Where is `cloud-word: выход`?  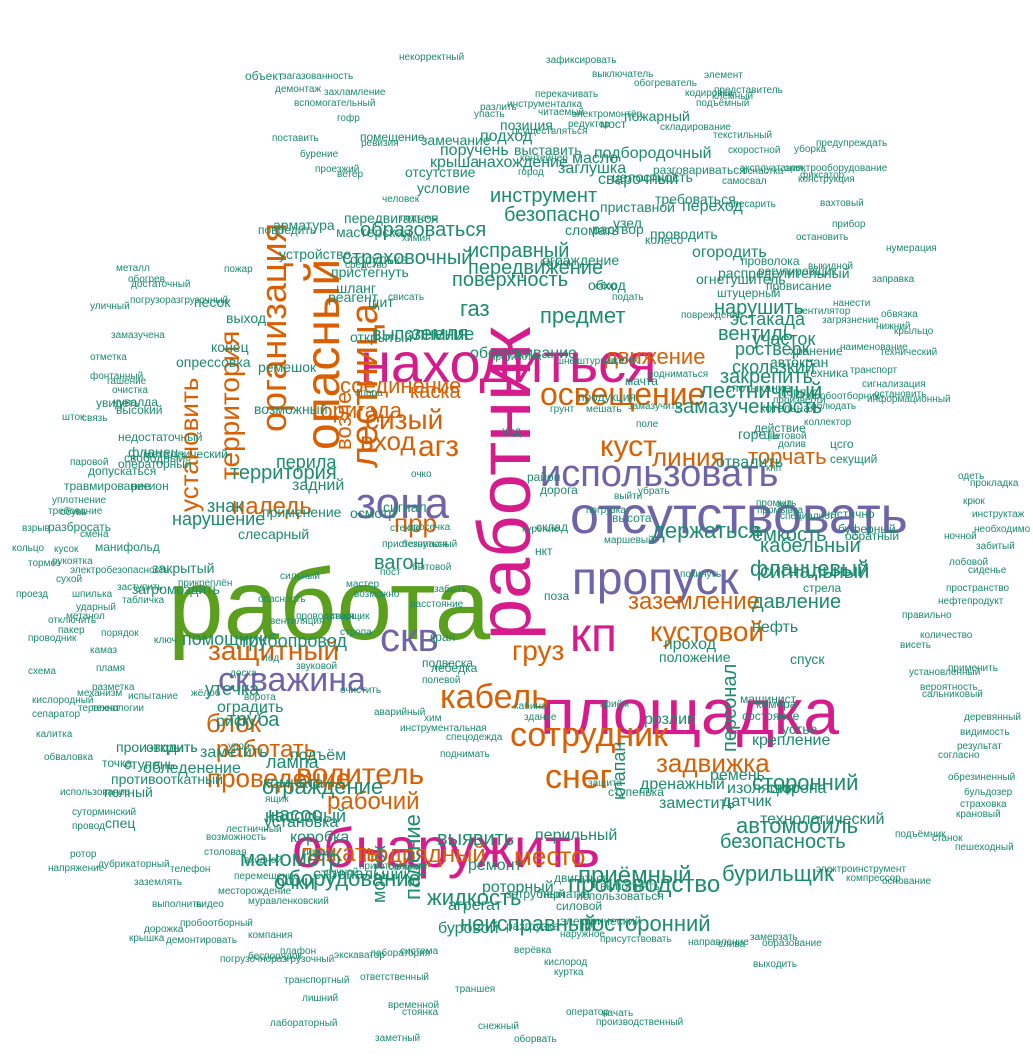
cloud-word: выход is located at coordinates (246, 318).